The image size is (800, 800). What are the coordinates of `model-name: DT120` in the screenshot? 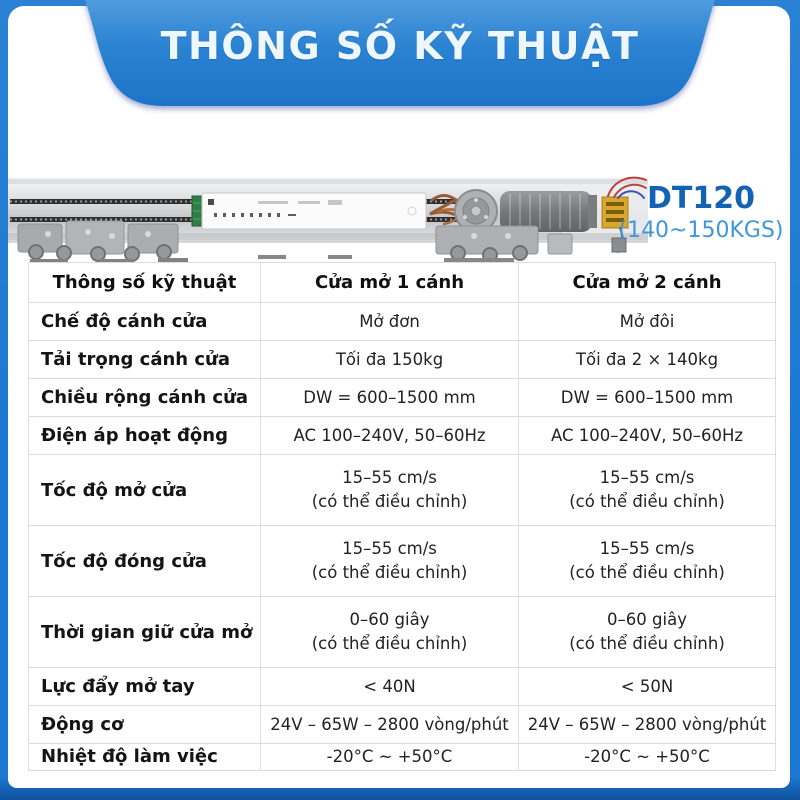 It's located at (701, 198).